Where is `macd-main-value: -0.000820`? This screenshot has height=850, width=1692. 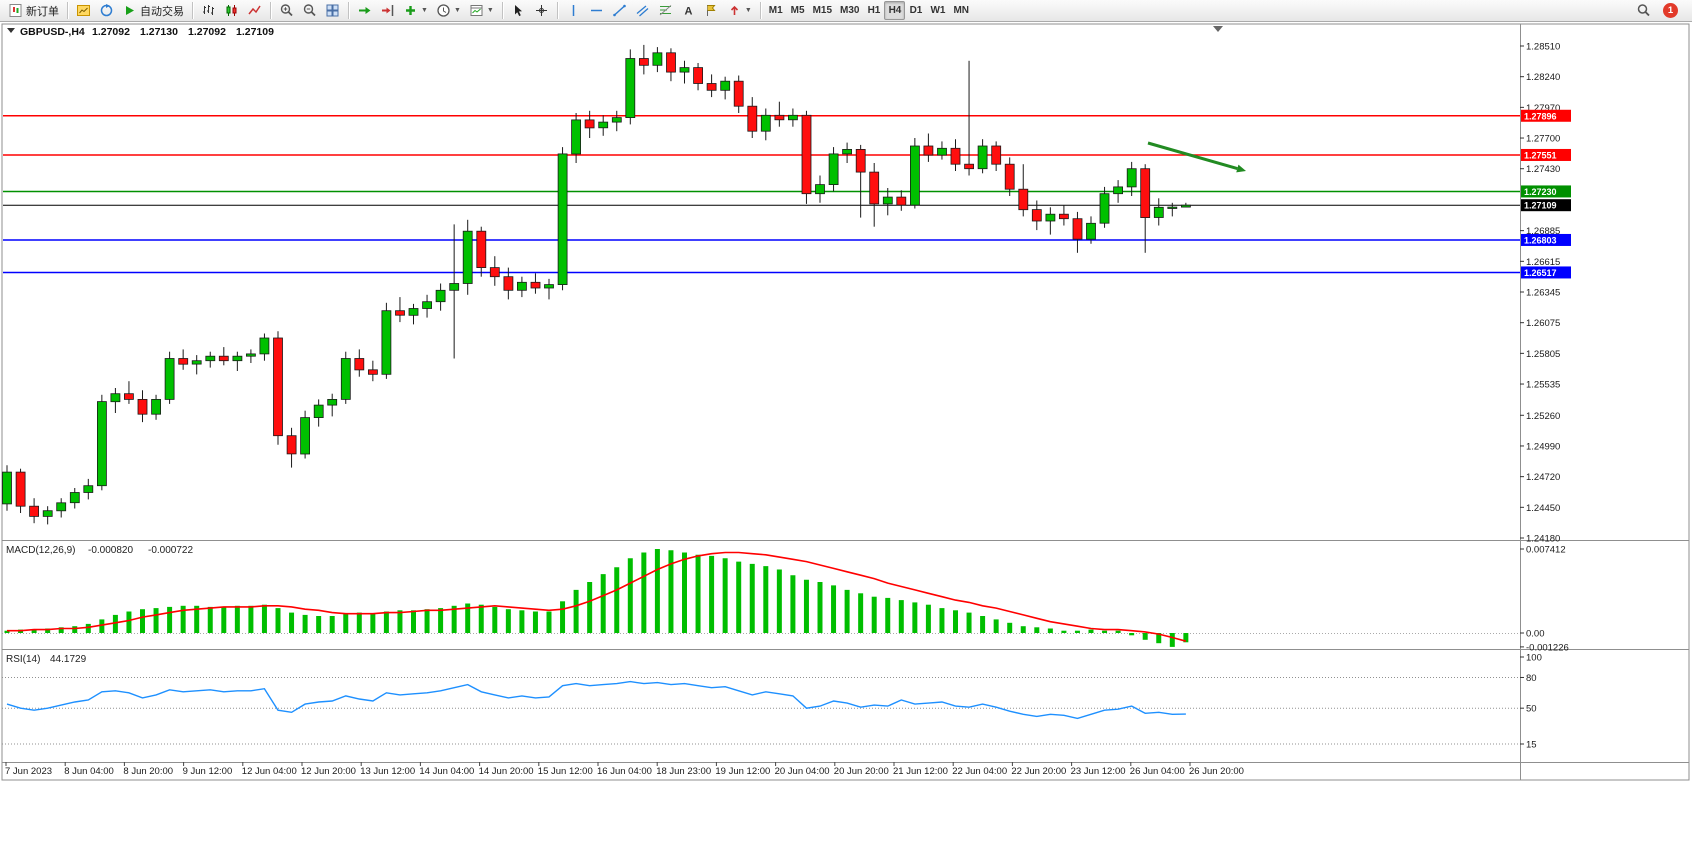
macd-main-value: -0.000820 is located at coordinates (110, 550).